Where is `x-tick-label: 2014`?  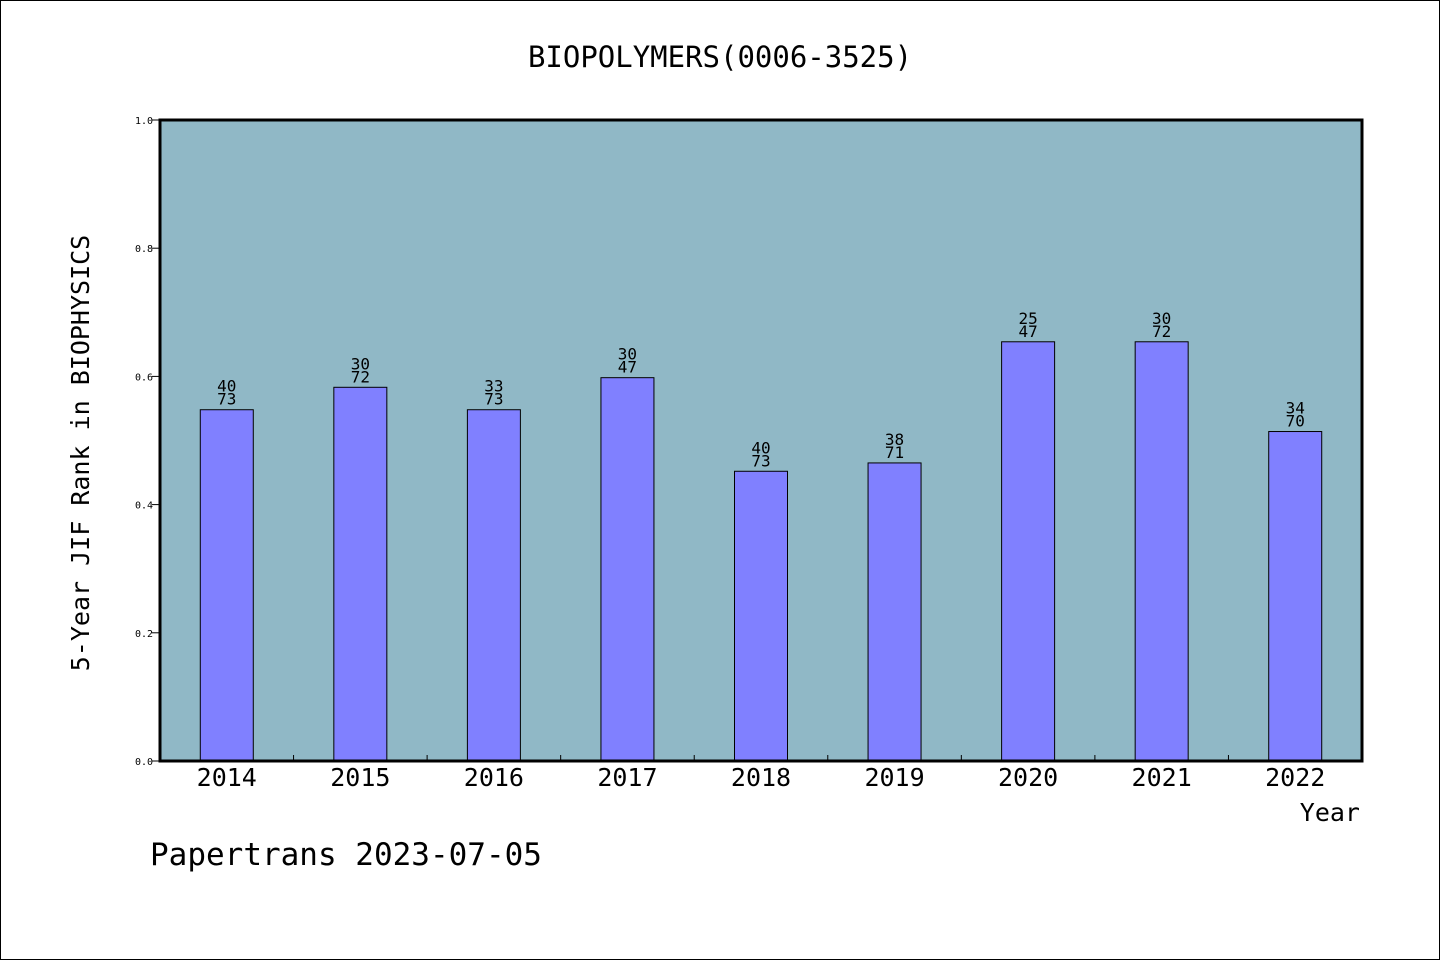
x-tick-label: 2014 is located at coordinates (227, 777).